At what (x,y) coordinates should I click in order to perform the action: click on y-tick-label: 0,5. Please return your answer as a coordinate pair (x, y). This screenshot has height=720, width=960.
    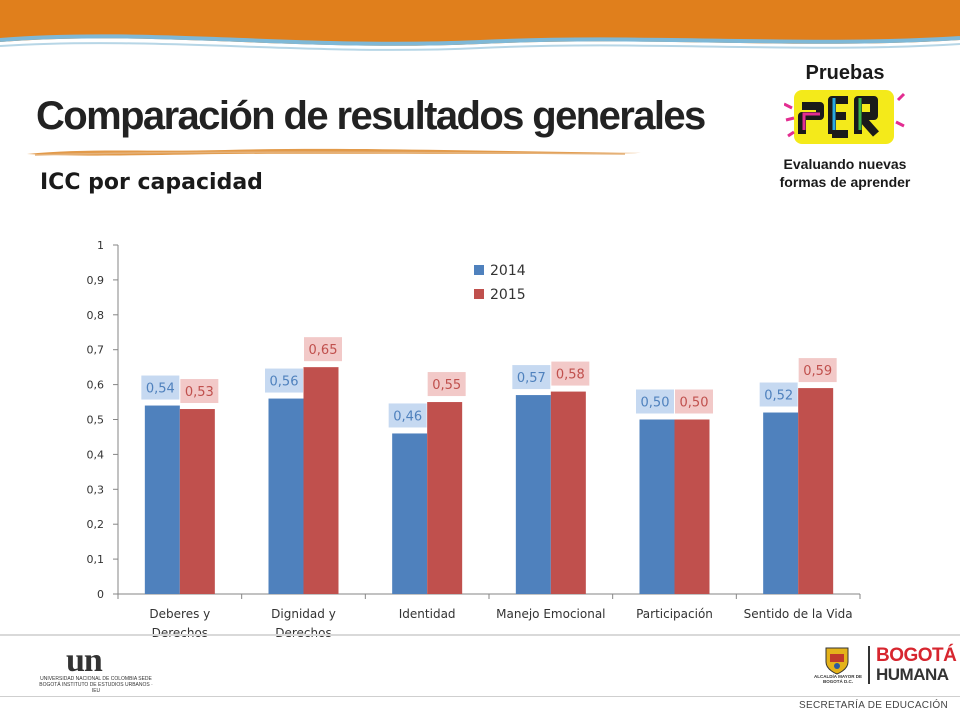
    Looking at the image, I should click on (96, 420).